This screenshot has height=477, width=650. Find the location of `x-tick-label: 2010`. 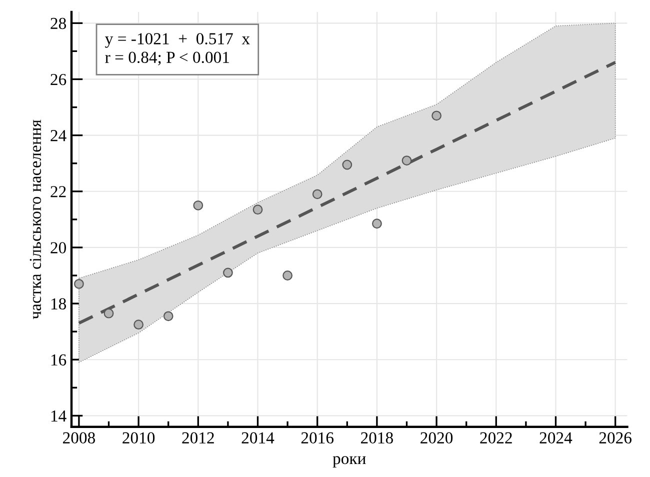

x-tick-label: 2010 is located at coordinates (138, 438).